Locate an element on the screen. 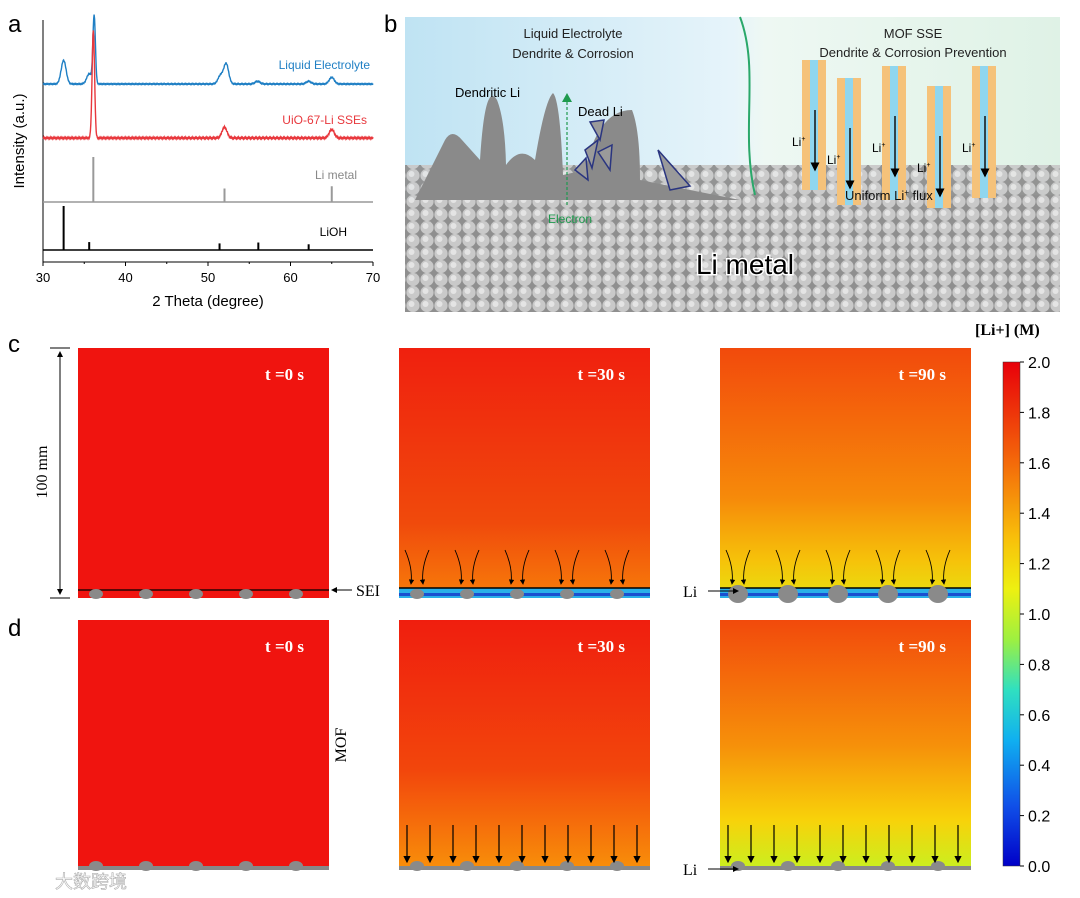 Image resolution: width=1080 pixels, height=898 pixels. colorbar-tick-label: 0.4 is located at coordinates (1039, 766).